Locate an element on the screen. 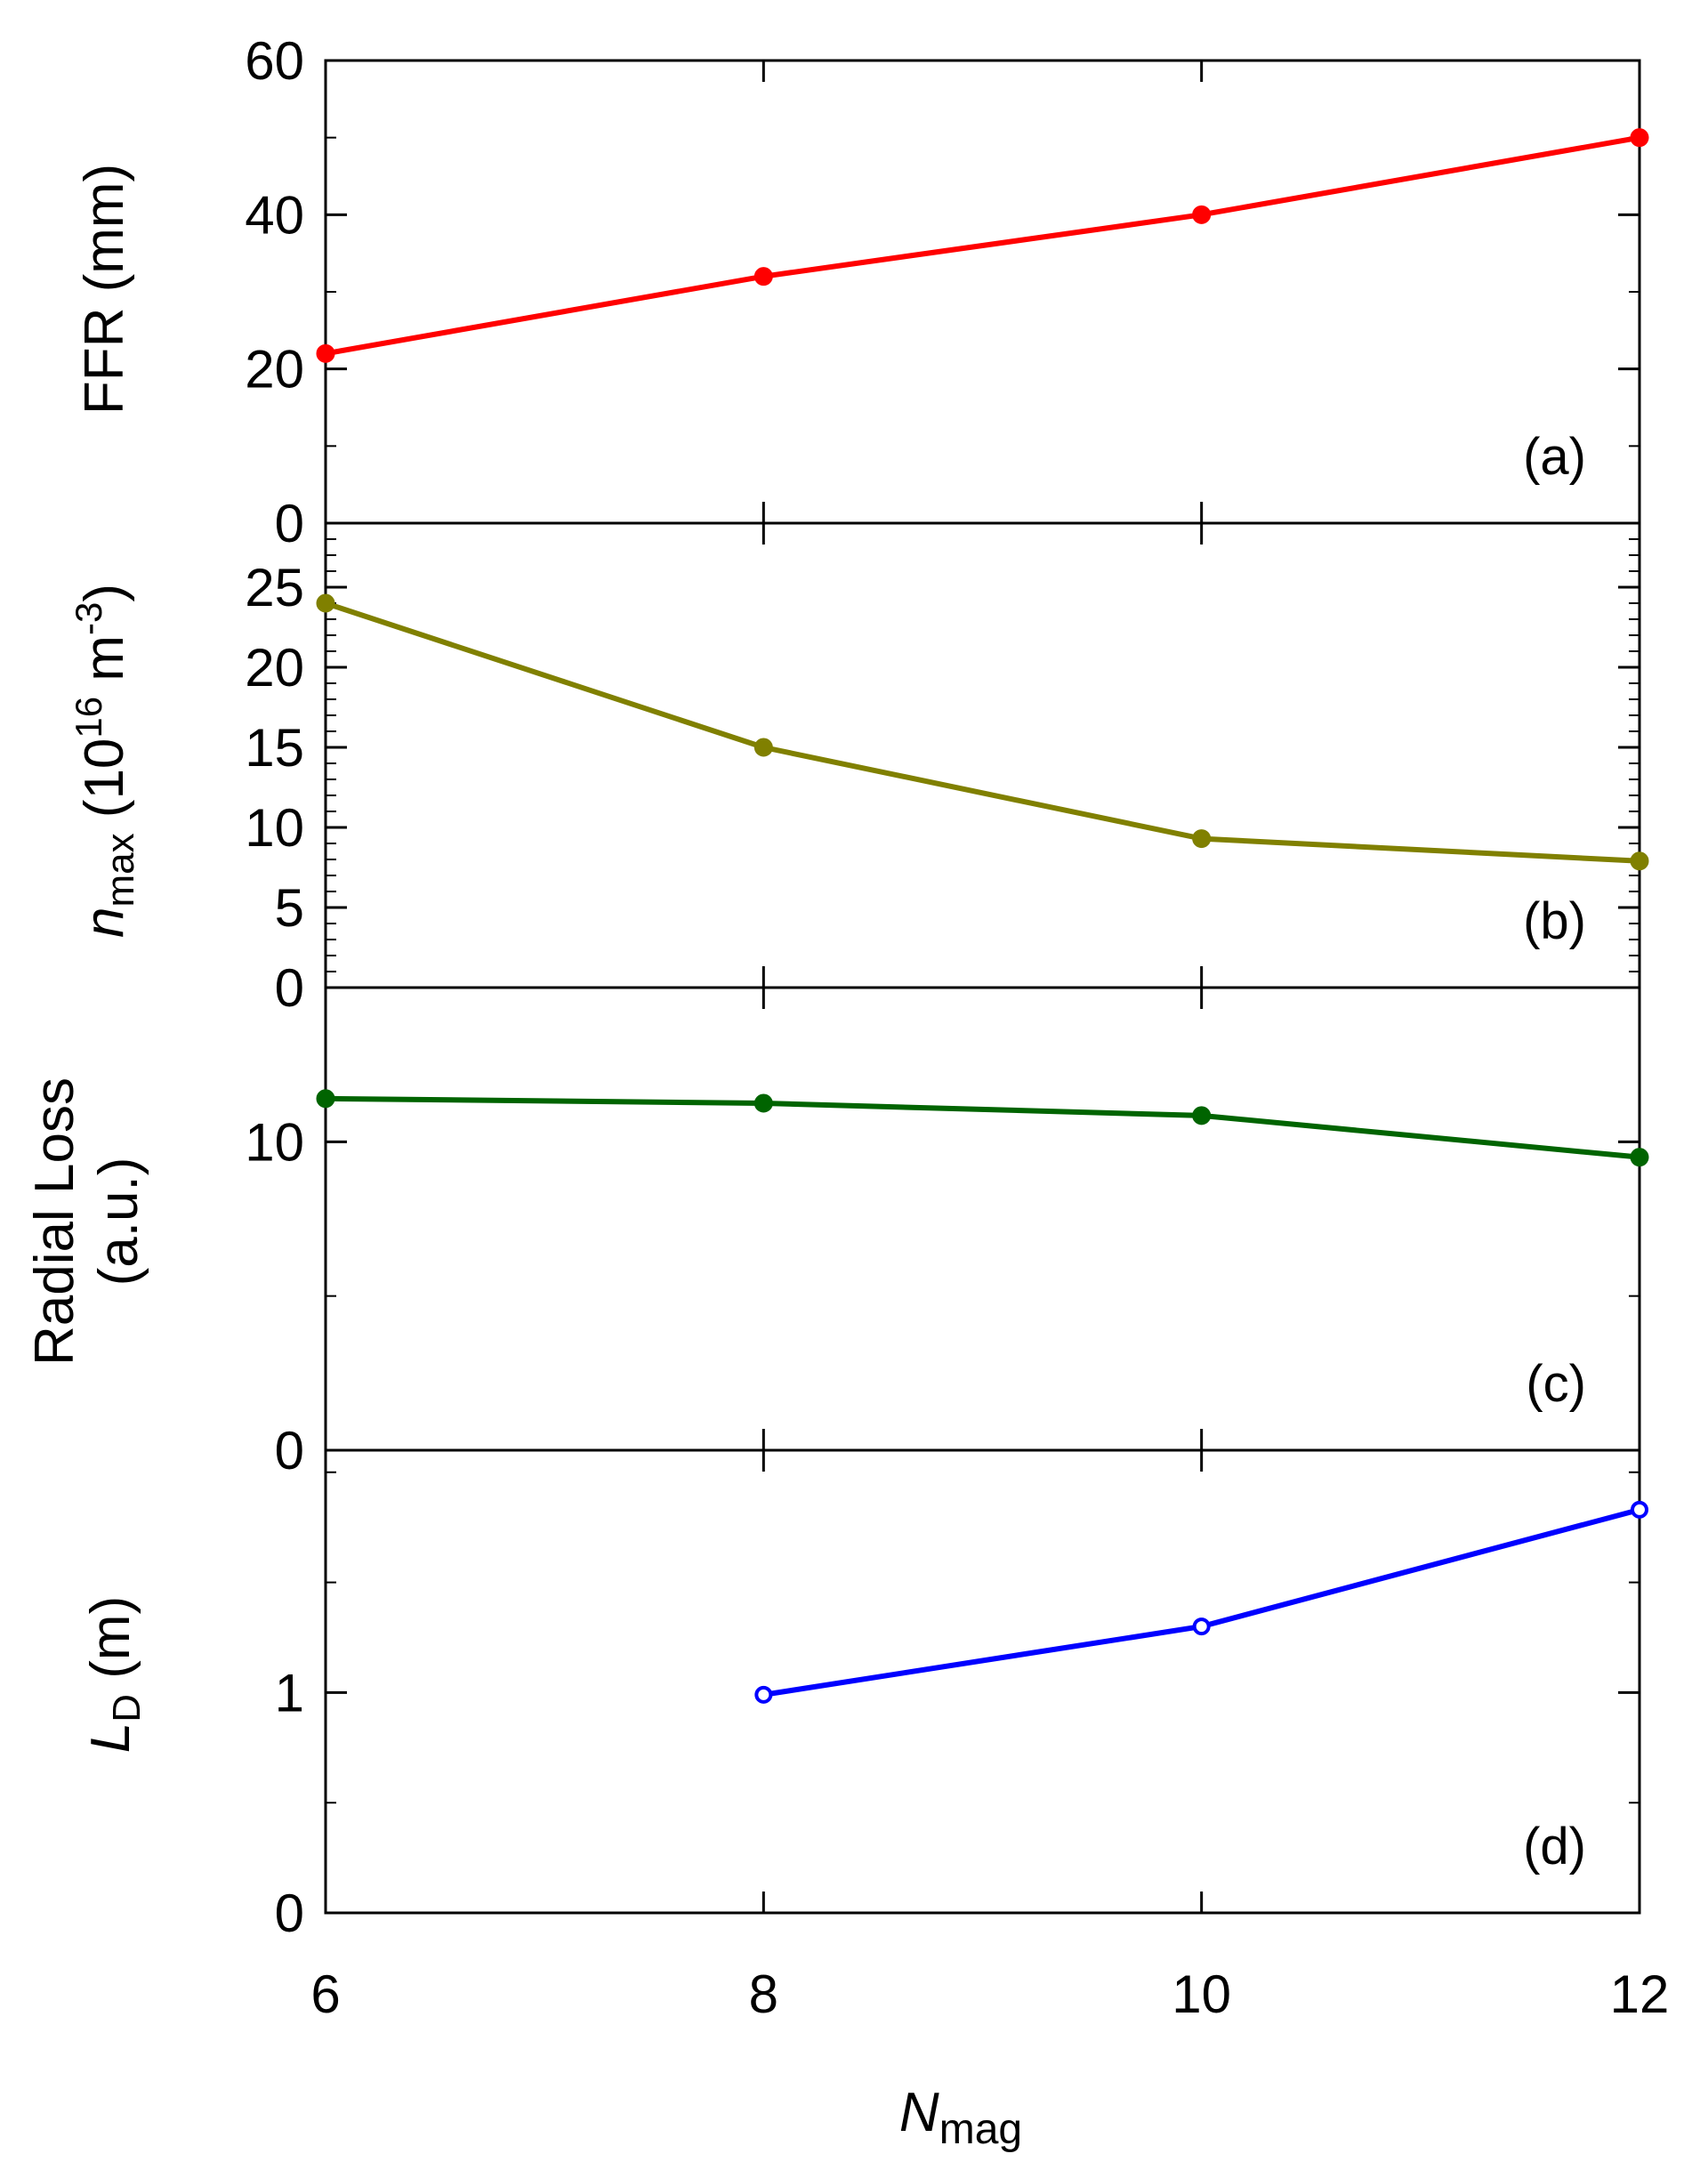 The image size is (1708, 2178). ytick-label: 60 is located at coordinates (274, 61).